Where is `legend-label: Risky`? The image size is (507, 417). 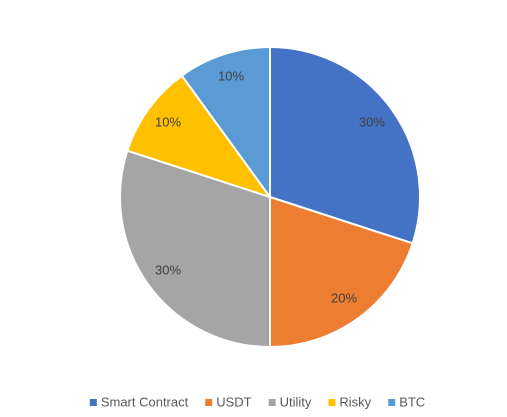
legend-label: Risky is located at coordinates (355, 401).